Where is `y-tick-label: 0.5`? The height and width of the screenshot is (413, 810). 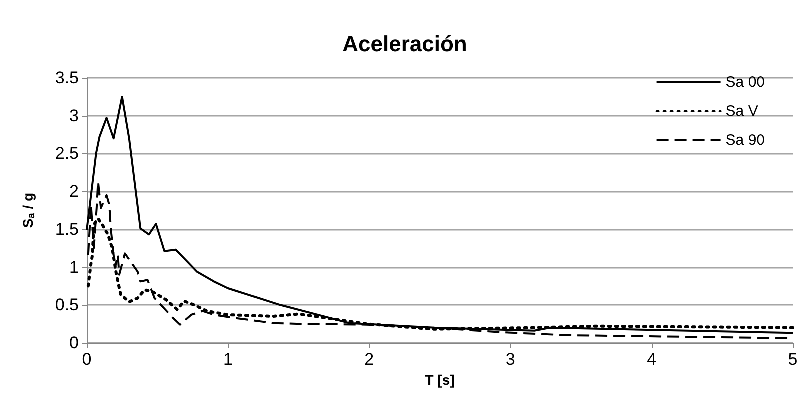
y-tick-label: 0.5 is located at coordinates (67, 305).